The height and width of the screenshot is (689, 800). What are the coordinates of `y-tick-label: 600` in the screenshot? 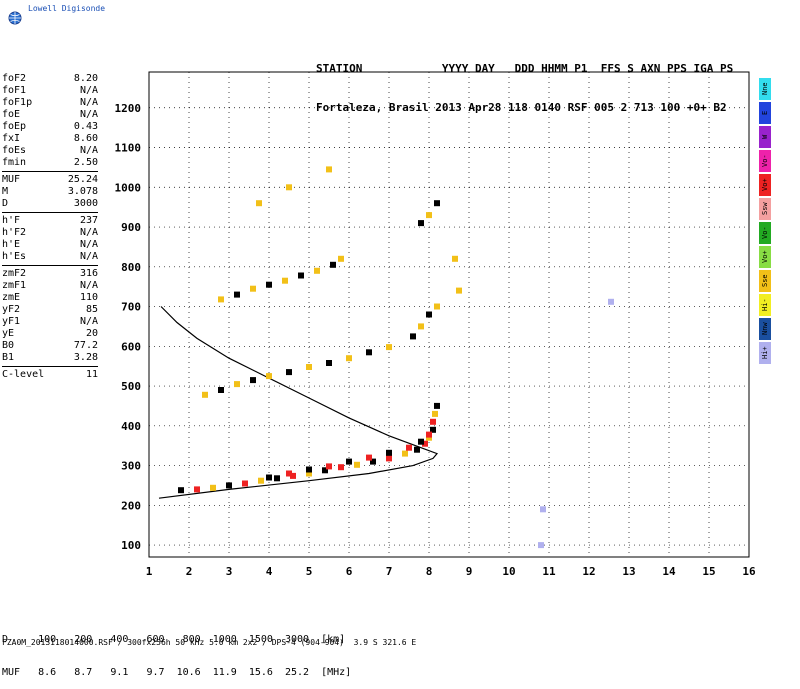 It's located at (131, 346).